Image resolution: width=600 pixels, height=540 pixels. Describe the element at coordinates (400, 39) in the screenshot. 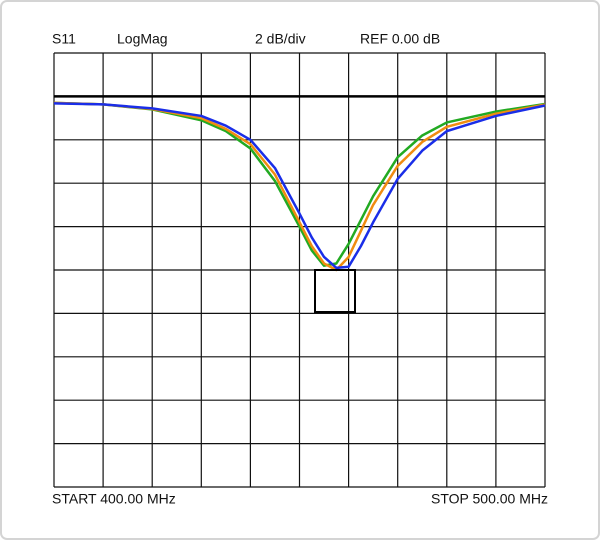

I see `ref-label: REF 0.00 dB` at that location.